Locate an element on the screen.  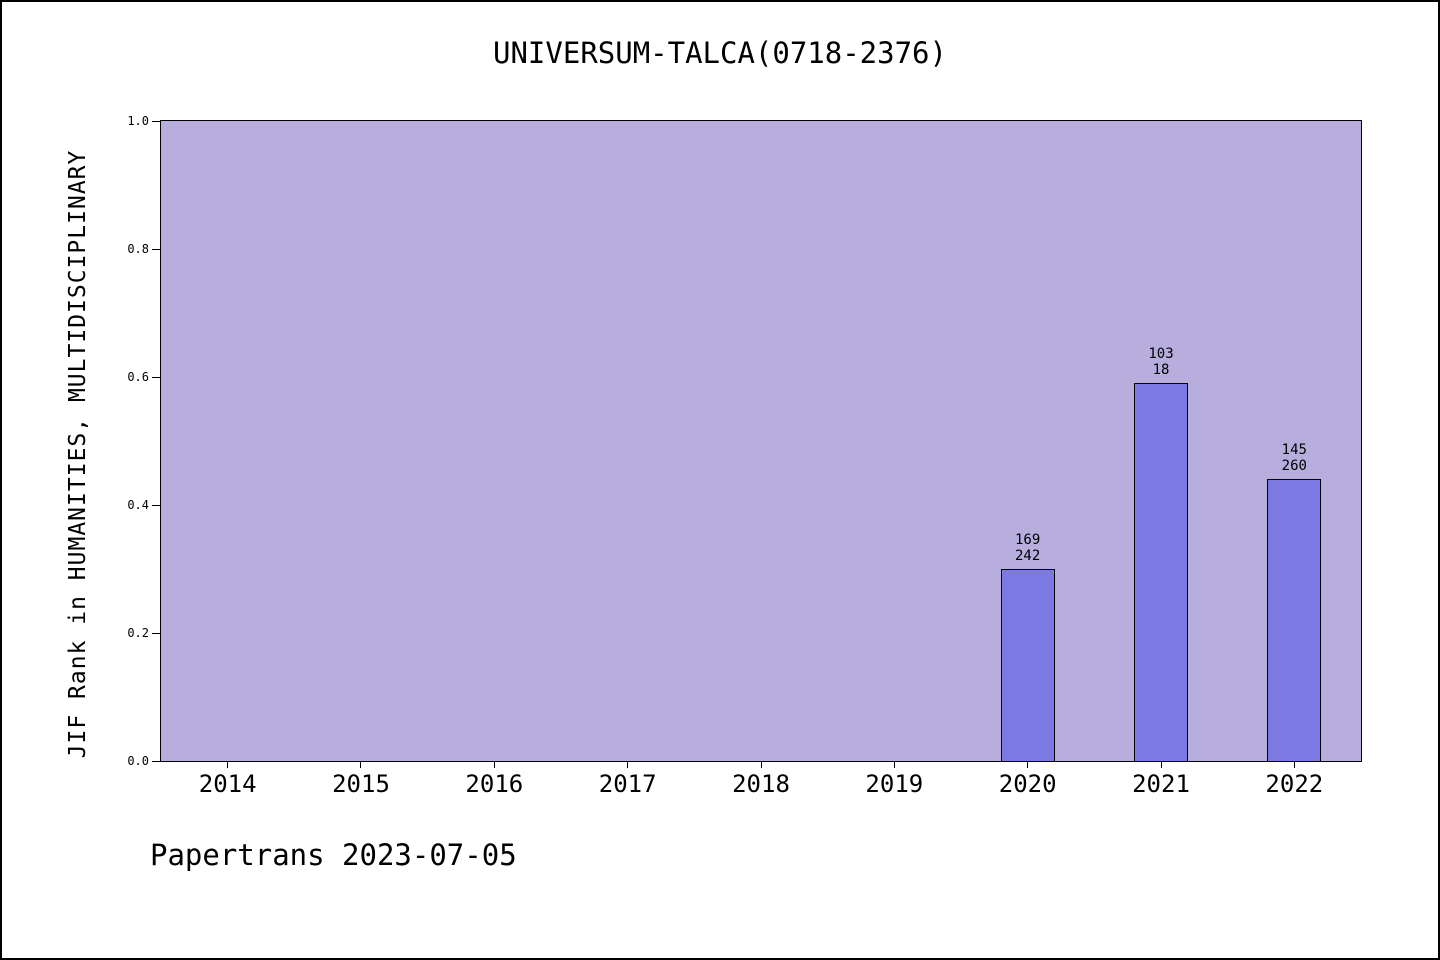
footer-watermark: Papertrans 2023-07-05 is located at coordinates (333, 855).